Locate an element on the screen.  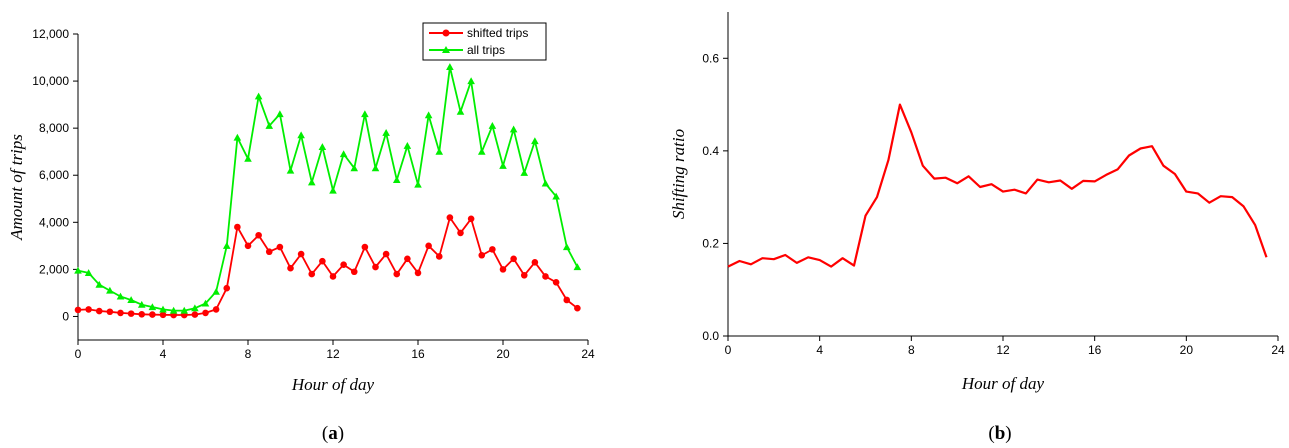
y-tick-label: 0.4 is located at coordinates (710, 151).